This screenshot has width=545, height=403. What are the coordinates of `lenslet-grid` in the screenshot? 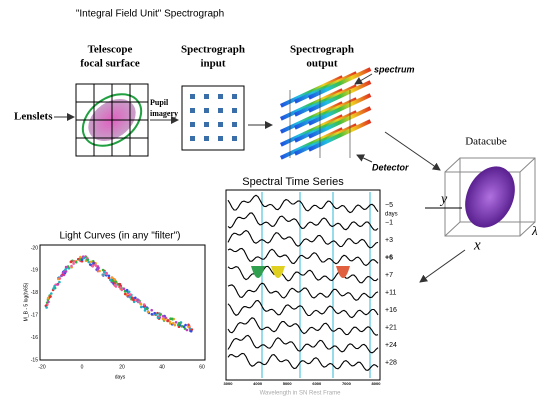 It's located at (112, 120).